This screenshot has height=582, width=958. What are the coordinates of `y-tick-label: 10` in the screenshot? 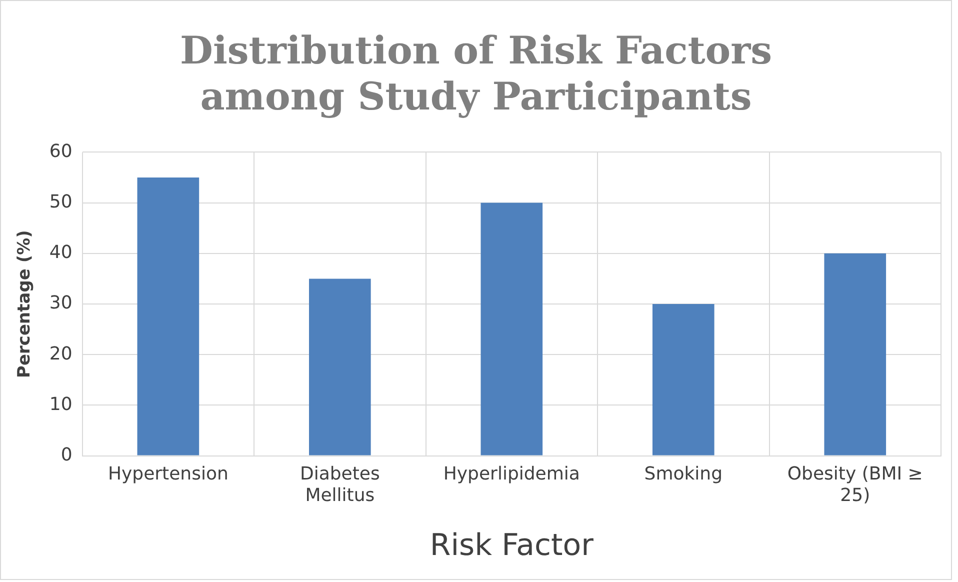 It's located at (60, 404).